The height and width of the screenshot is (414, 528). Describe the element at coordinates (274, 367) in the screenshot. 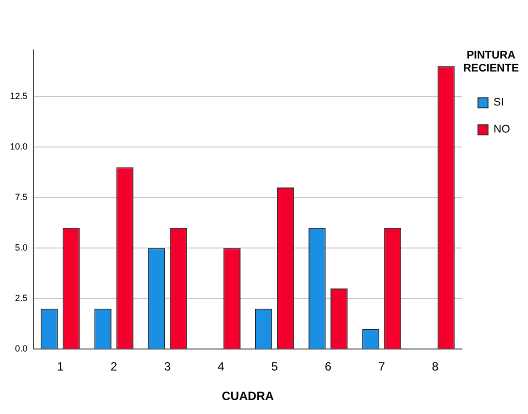

I see `x-tick-label: 5` at that location.